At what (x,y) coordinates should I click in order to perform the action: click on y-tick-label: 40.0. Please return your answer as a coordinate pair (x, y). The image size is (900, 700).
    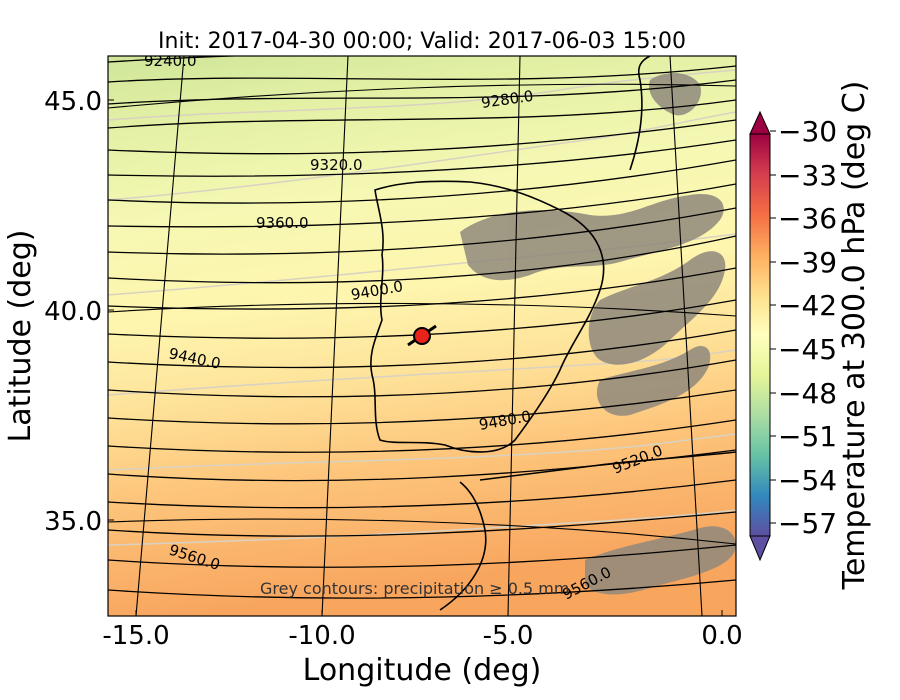
    Looking at the image, I should click on (73, 312).